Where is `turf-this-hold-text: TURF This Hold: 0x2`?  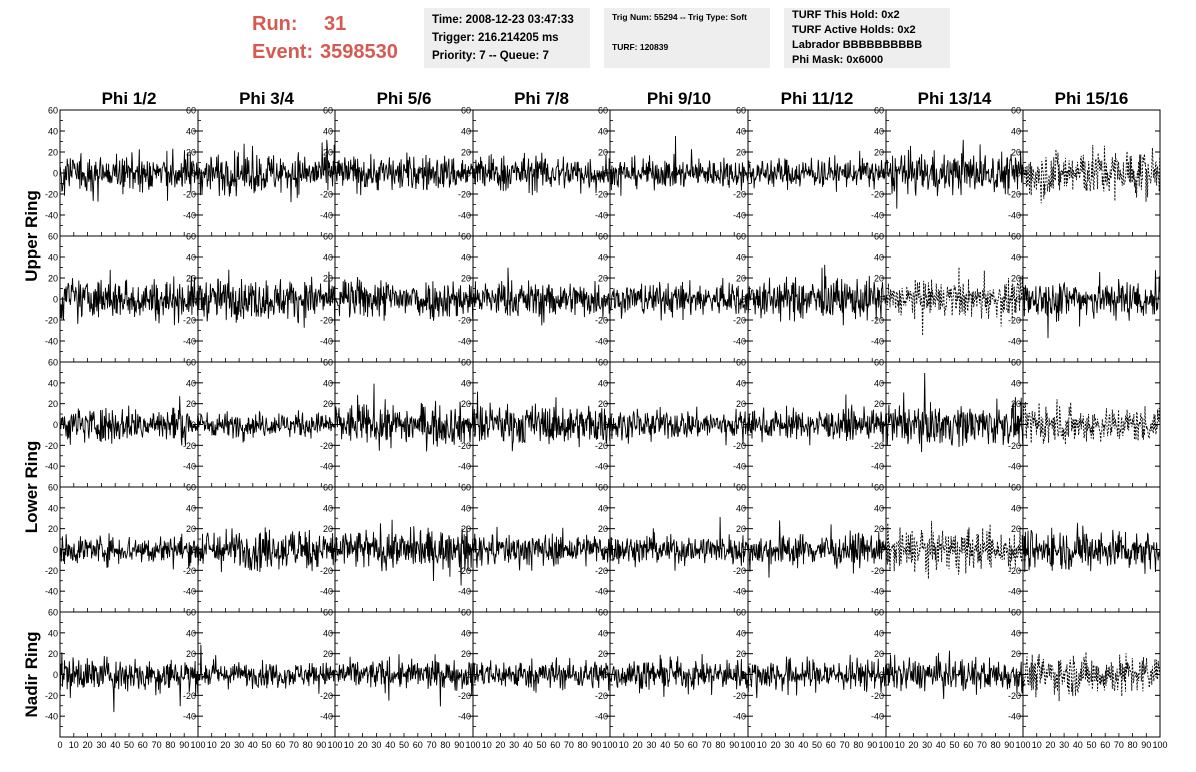
turf-this-hold-text: TURF This Hold: 0x2 is located at coordinates (846, 15).